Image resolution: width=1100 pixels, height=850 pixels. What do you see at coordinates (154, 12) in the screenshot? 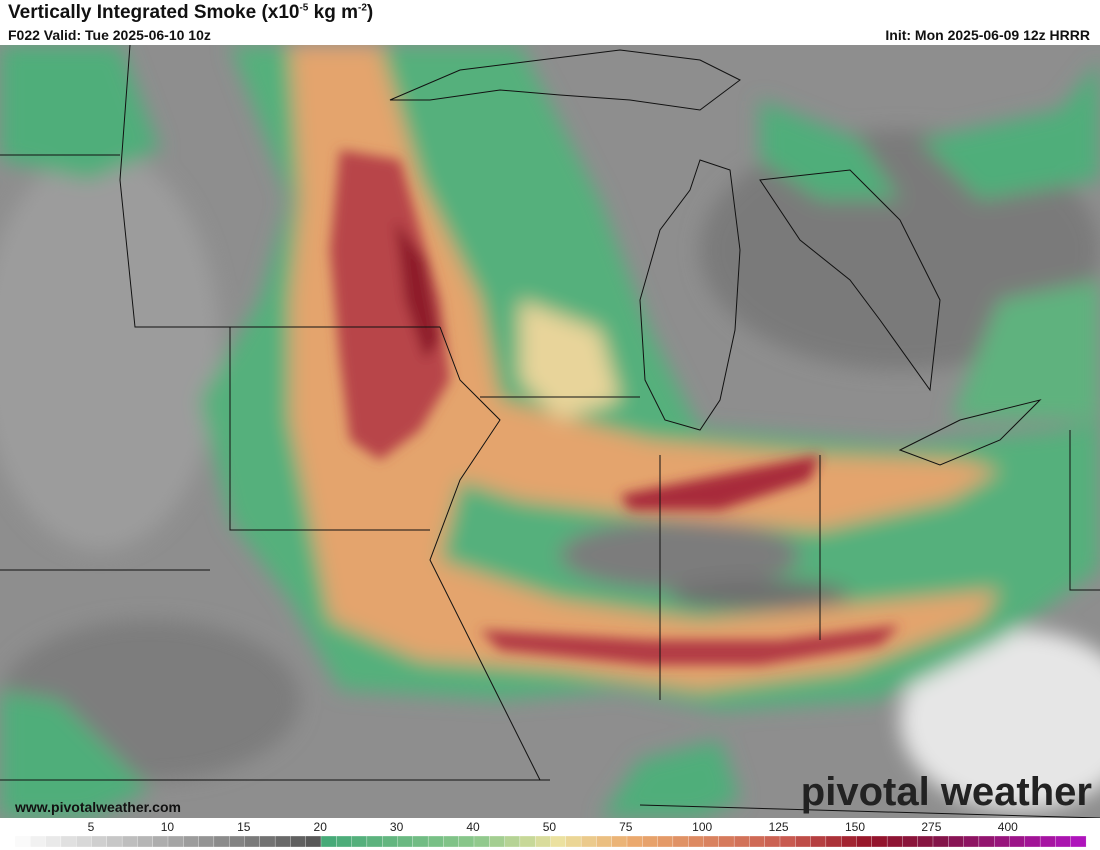
I see `title-text: Vertically Integrated Smoke (x10` at bounding box center [154, 12].